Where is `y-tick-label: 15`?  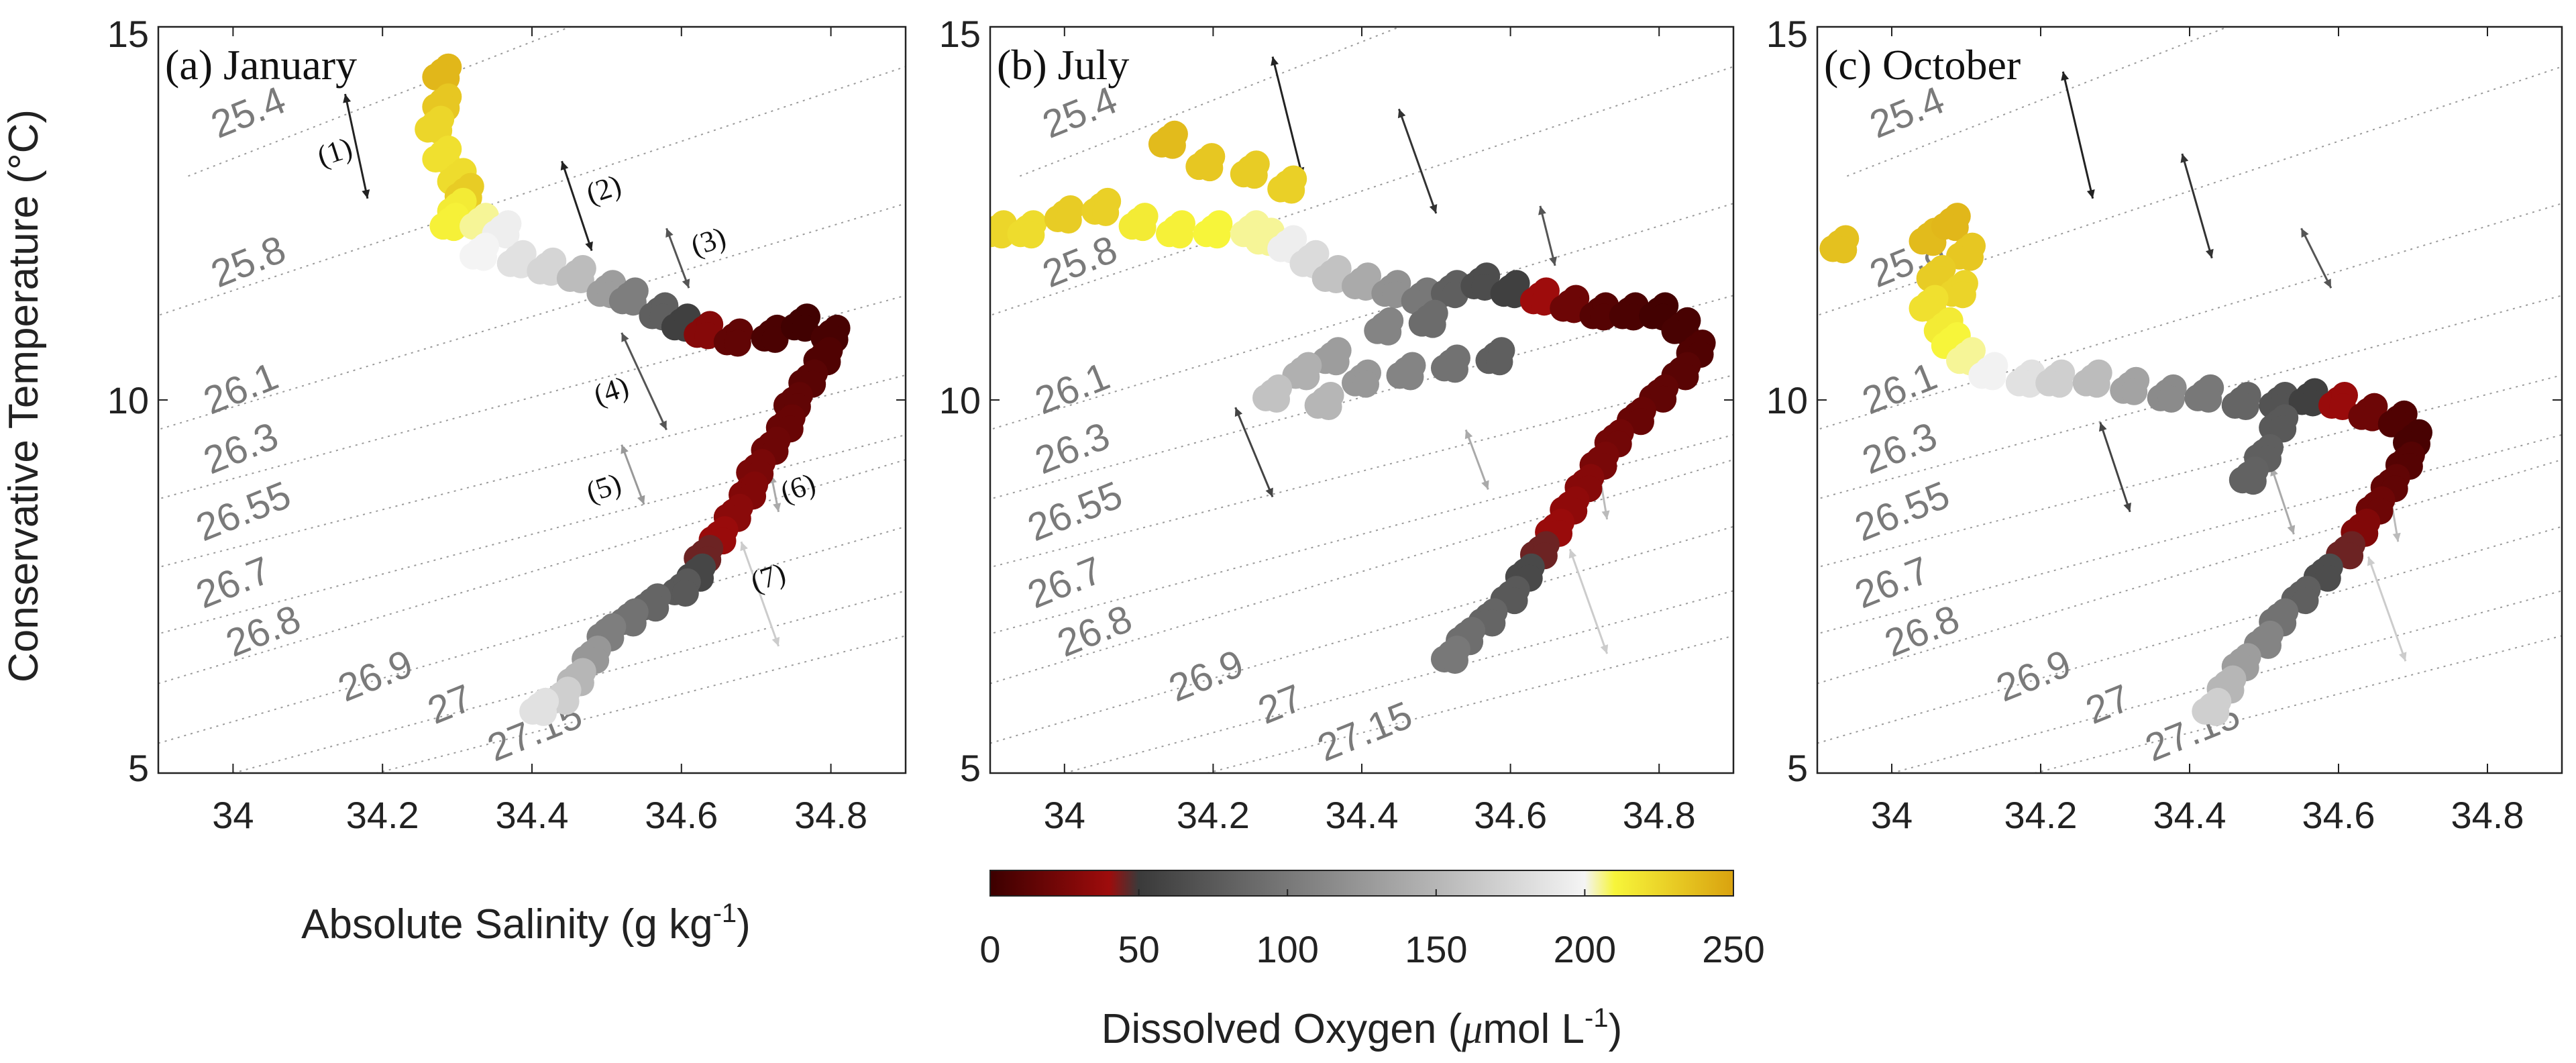 y-tick-label: 15 is located at coordinates (1787, 34).